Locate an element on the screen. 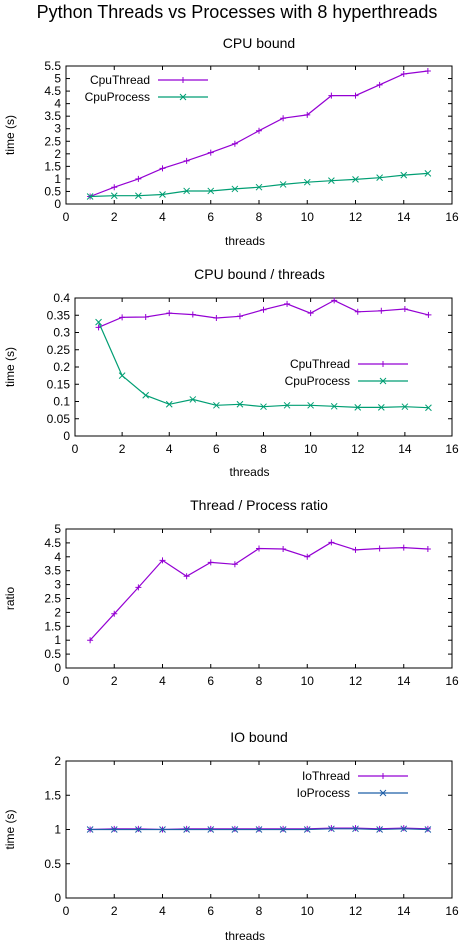 The height and width of the screenshot is (948, 474). y-tick-label: 2.5 is located at coordinates (52, 599).